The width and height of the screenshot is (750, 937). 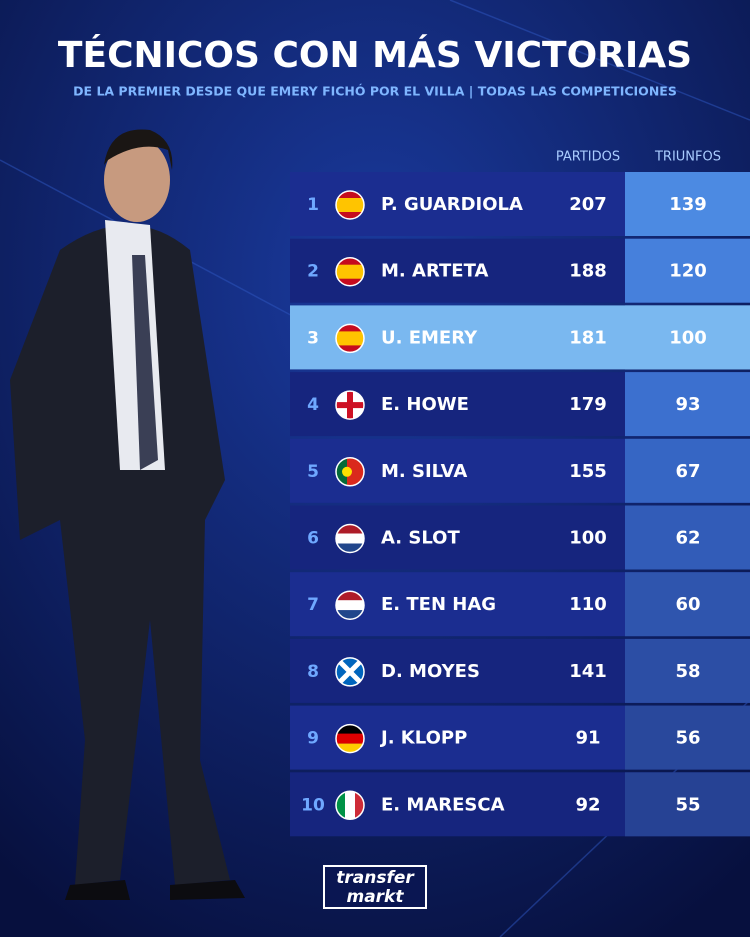 I want to click on triunfos: 67, so click(x=687, y=471).